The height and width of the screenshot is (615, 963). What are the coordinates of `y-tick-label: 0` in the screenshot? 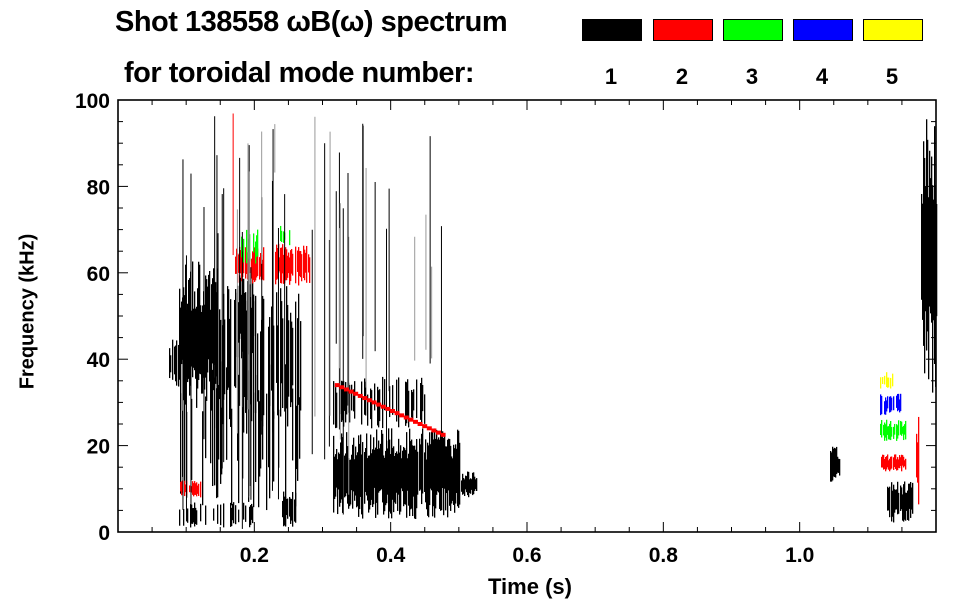 It's located at (104, 533).